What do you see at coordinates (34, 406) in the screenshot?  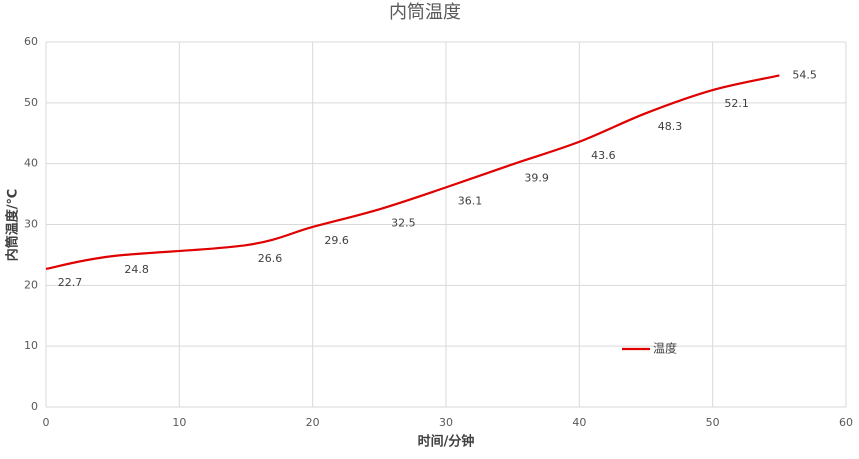 I see `y-tick-label: 0` at bounding box center [34, 406].